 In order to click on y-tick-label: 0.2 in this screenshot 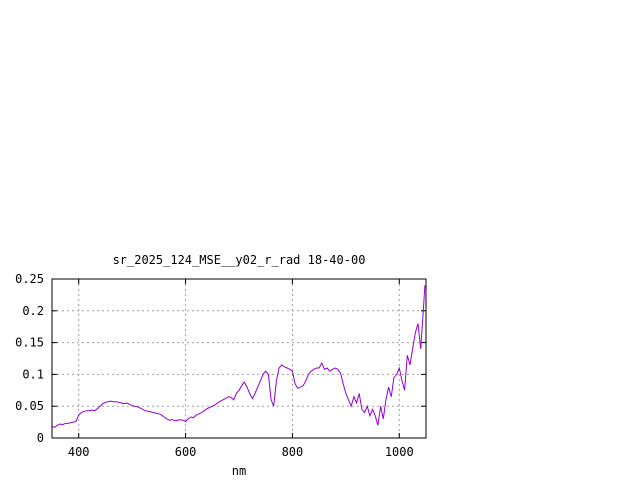, I will do `click(33, 311)`.